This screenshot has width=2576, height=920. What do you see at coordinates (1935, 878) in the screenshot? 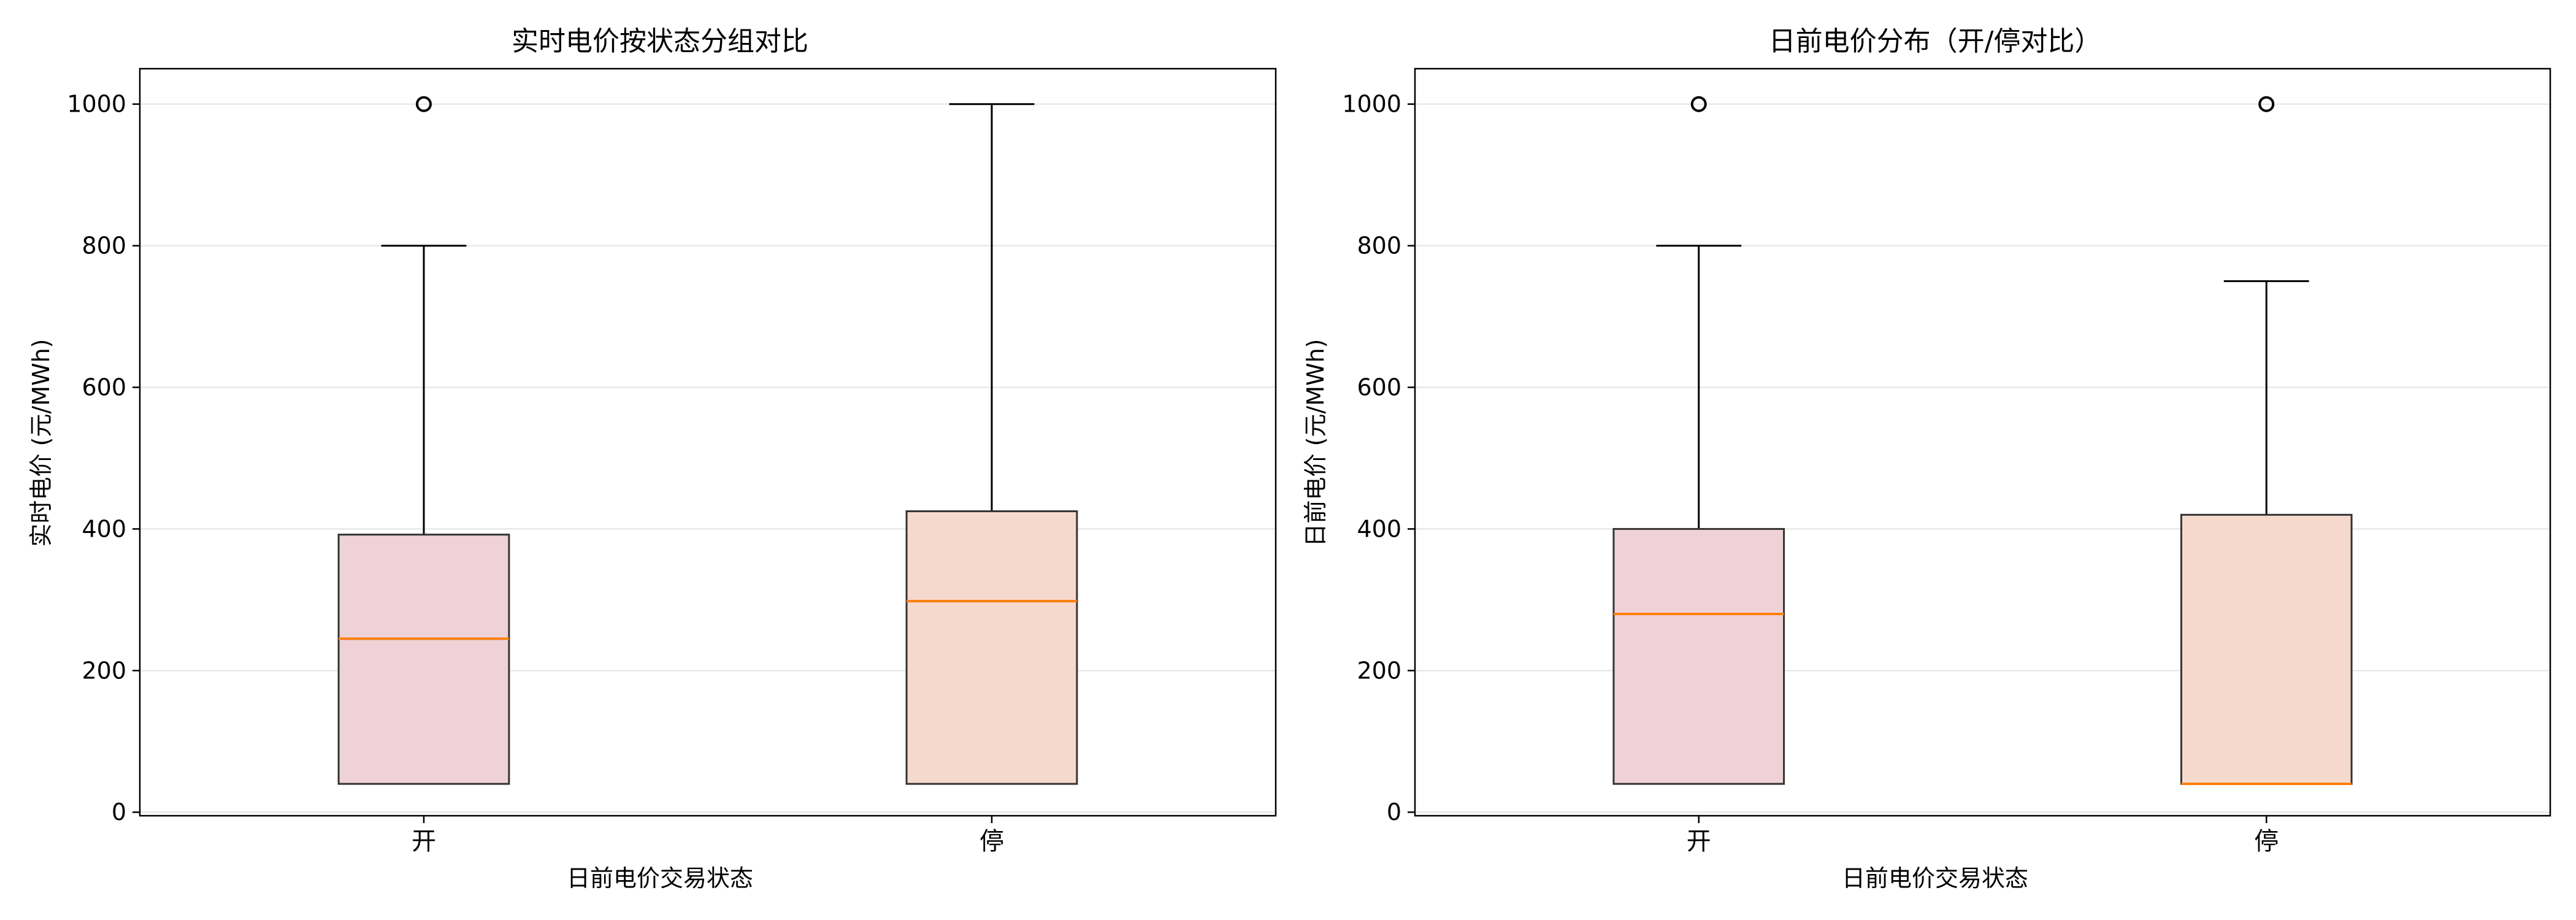
I see `right-x-axis-label: 日前电价交易状态` at bounding box center [1935, 878].